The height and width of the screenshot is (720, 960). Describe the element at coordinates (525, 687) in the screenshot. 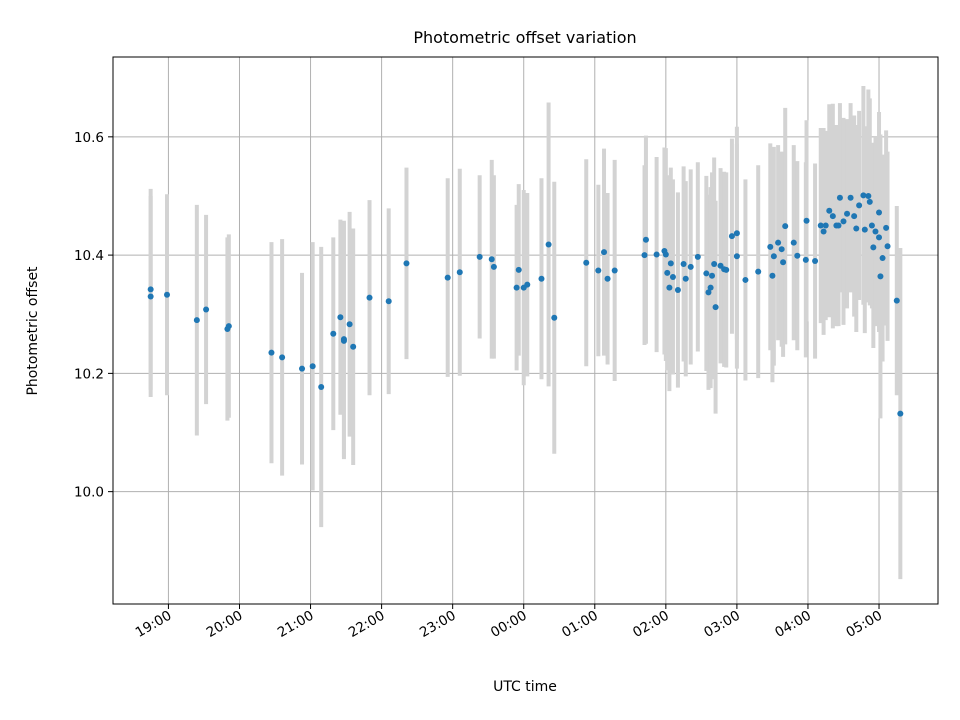

I see `x-axis-label: UTC time` at that location.